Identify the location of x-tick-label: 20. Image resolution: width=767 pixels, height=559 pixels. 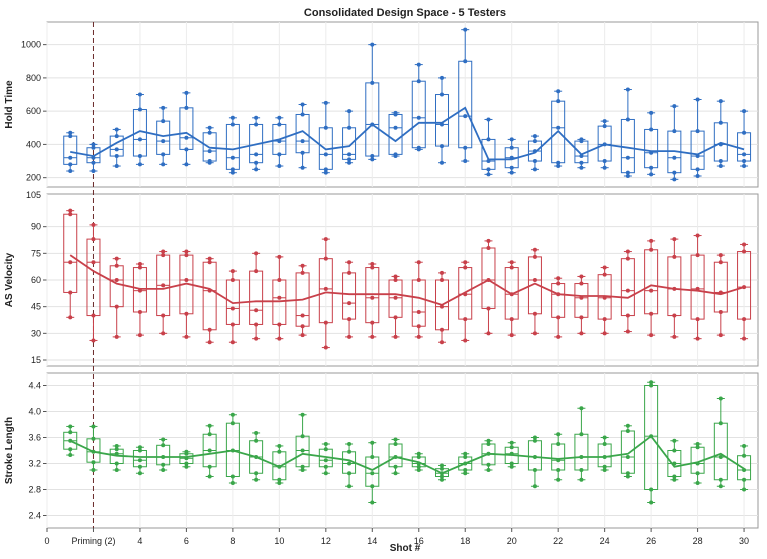
(512, 541).